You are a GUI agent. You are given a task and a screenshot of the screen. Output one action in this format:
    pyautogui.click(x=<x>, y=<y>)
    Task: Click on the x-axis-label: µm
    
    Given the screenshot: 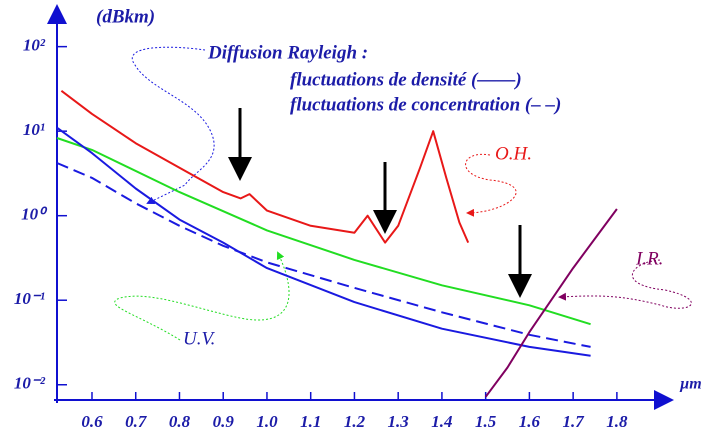 What is the action you would take?
    pyautogui.click(x=690, y=384)
    